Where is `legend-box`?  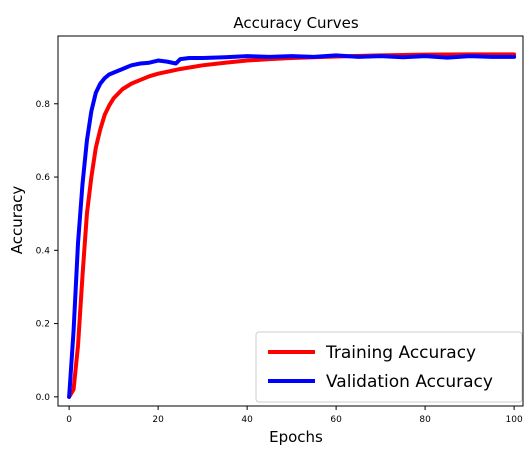
legend-box is located at coordinates (389, 367).